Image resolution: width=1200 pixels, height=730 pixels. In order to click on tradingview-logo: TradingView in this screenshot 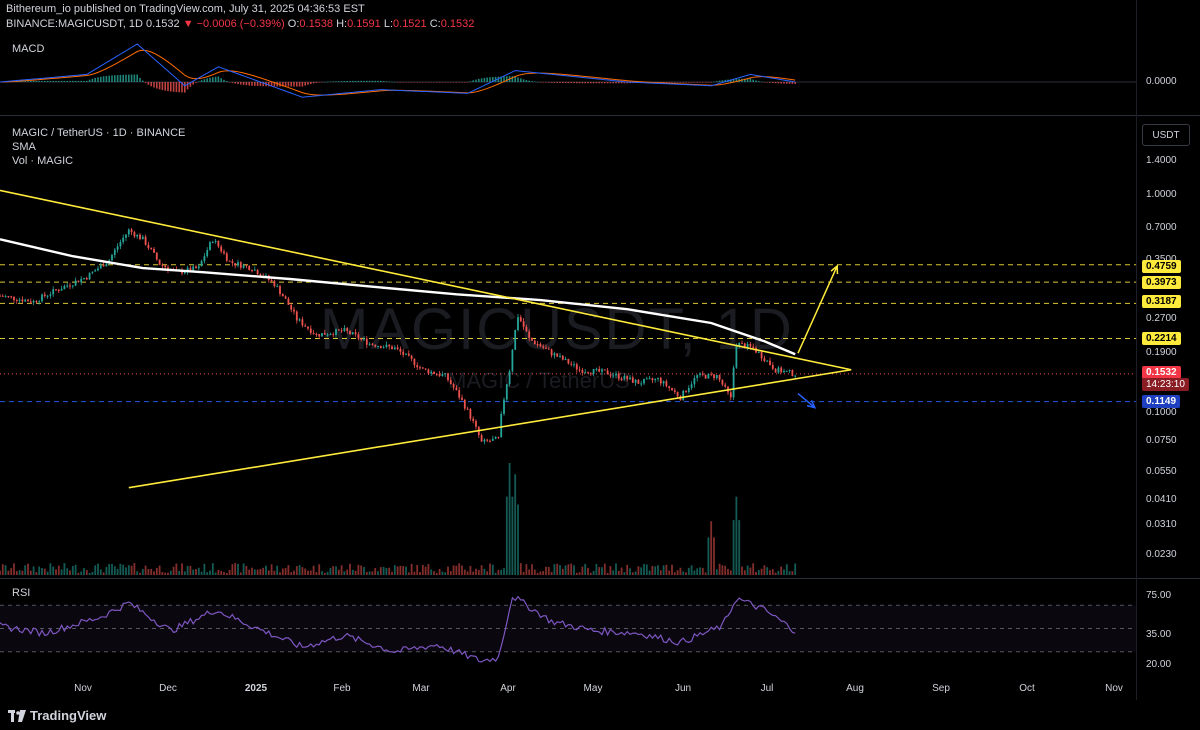, I will do `click(57, 715)`.